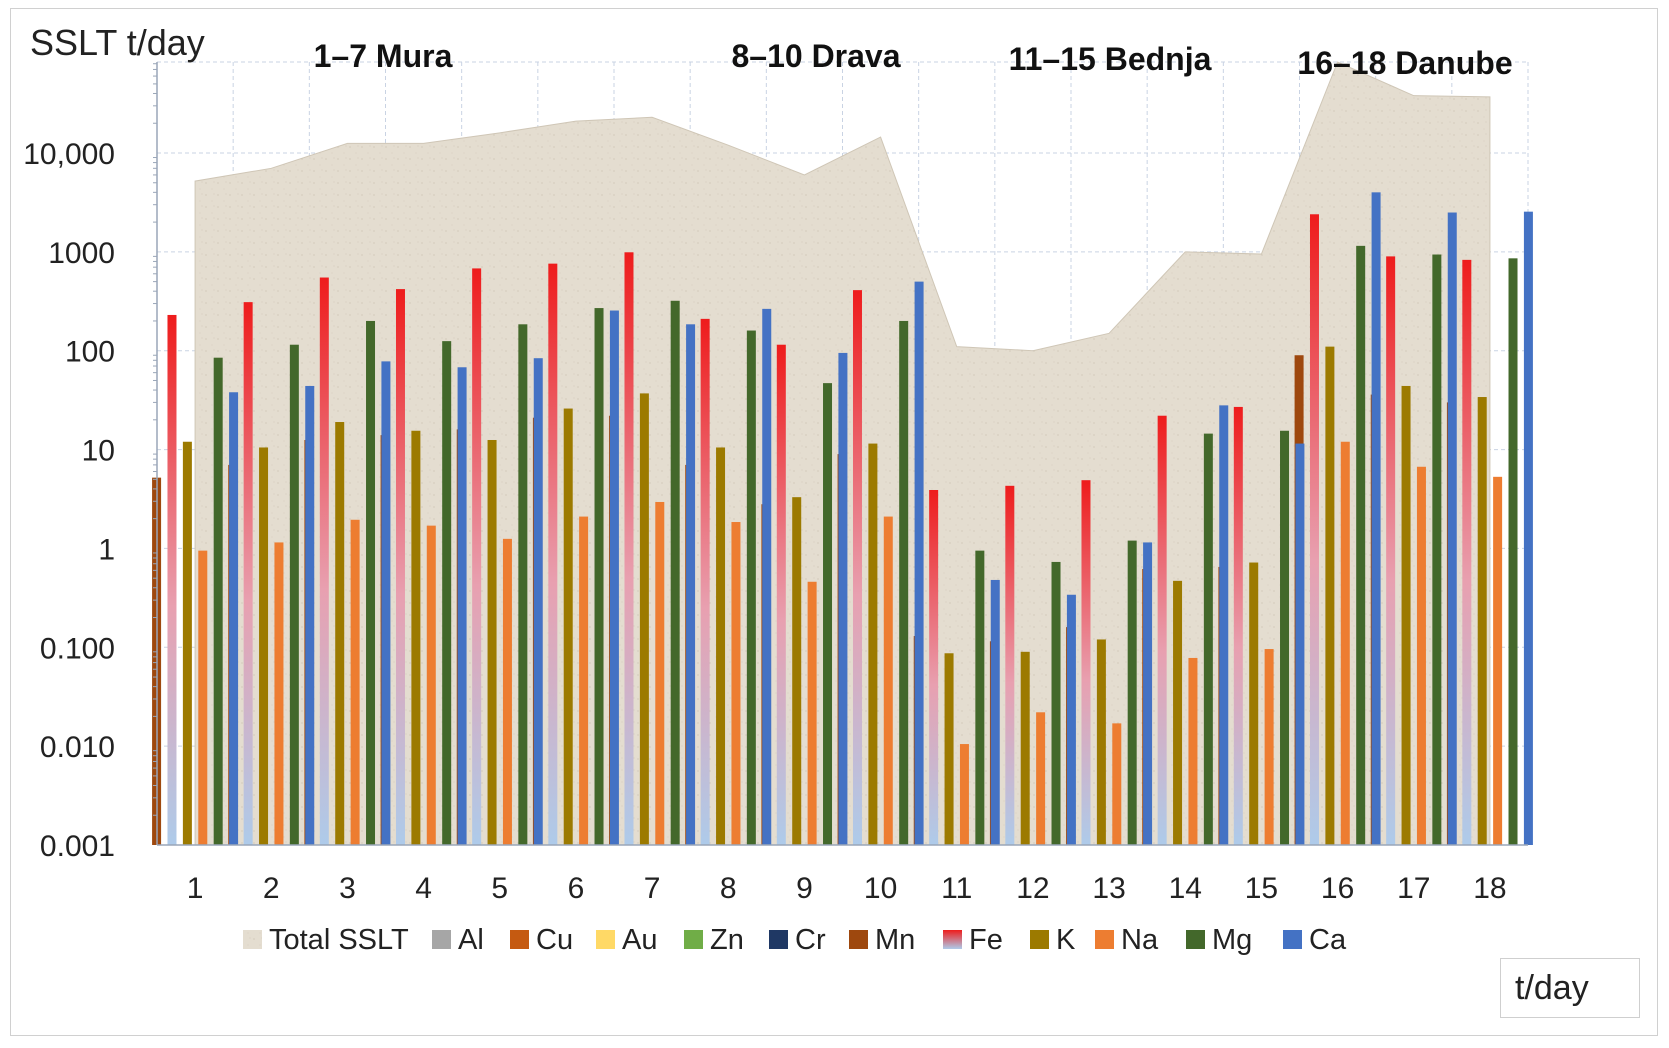  I want to click on legend-label: Al, so click(471, 940).